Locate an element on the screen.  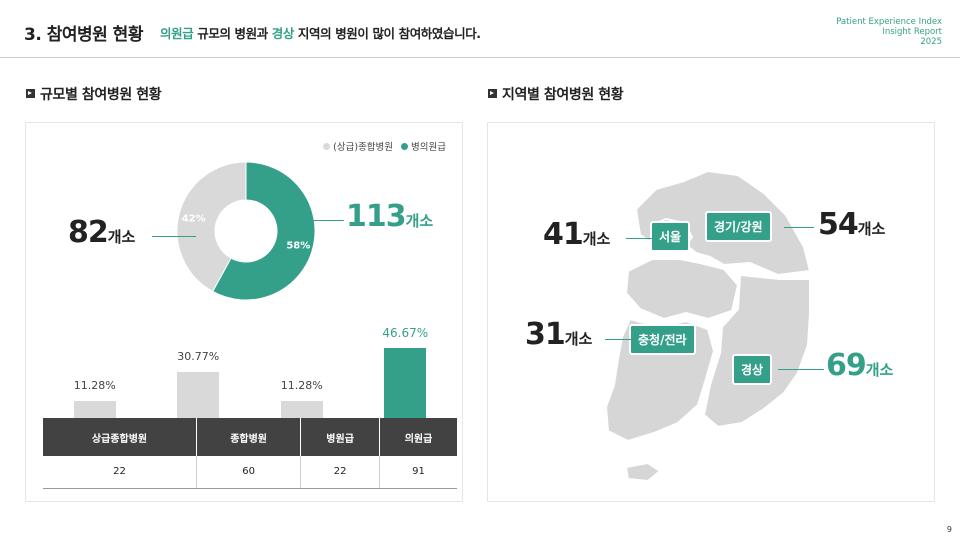
clinic-count-value: 113 is located at coordinates (376, 216).